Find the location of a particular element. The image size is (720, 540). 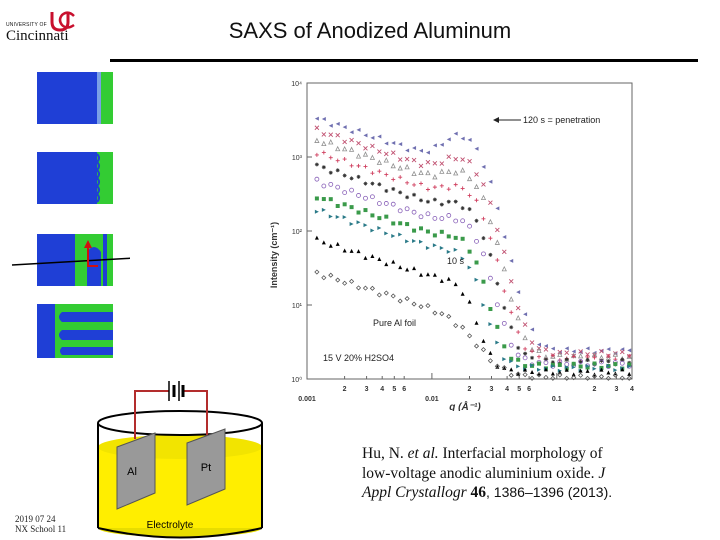

logo-name: Cincinnati is located at coordinates (37, 36).